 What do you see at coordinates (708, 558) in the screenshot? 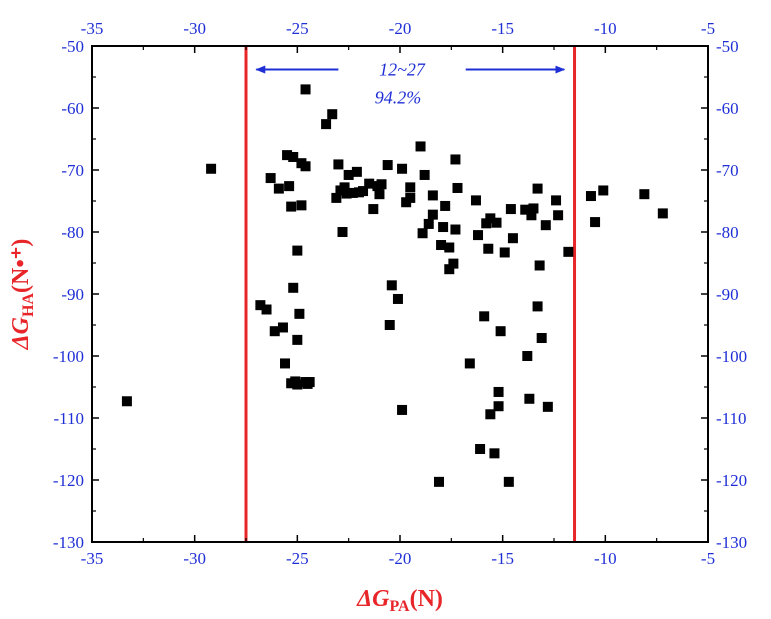
I see `x-tick-label-bottom: -5` at bounding box center [708, 558].